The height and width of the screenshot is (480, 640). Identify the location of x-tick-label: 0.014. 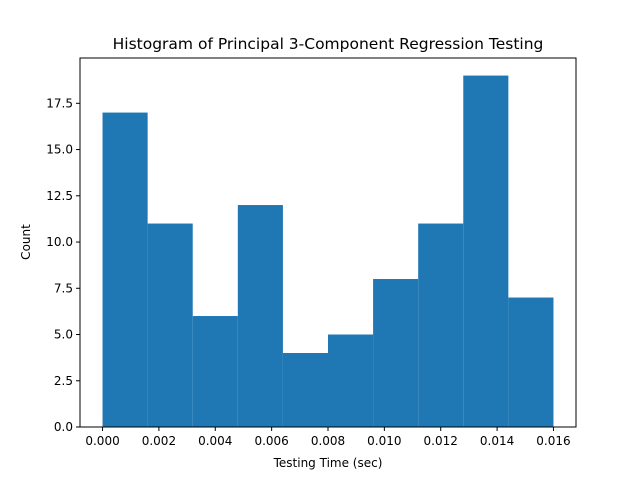
(497, 441).